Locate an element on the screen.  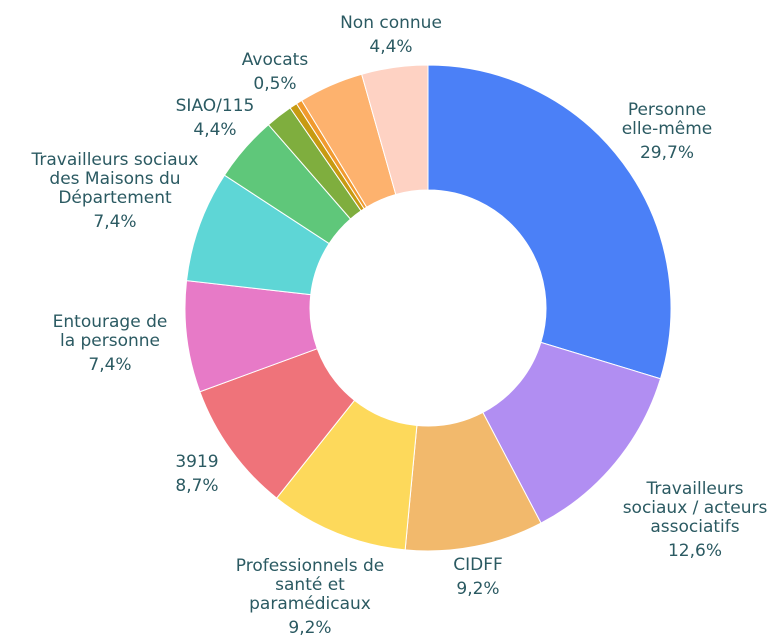
value-label: 0,5% is located at coordinates (274, 84).